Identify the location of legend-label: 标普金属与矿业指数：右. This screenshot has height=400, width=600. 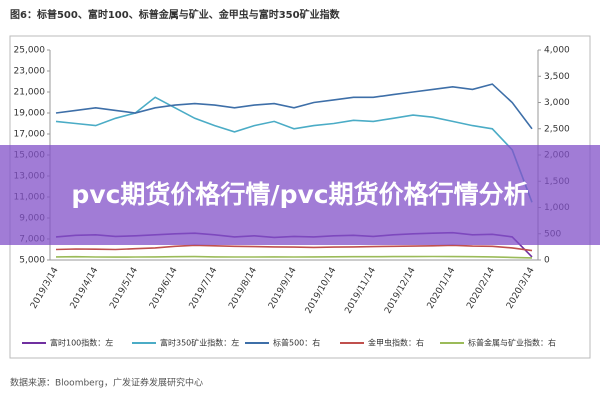
(512, 343).